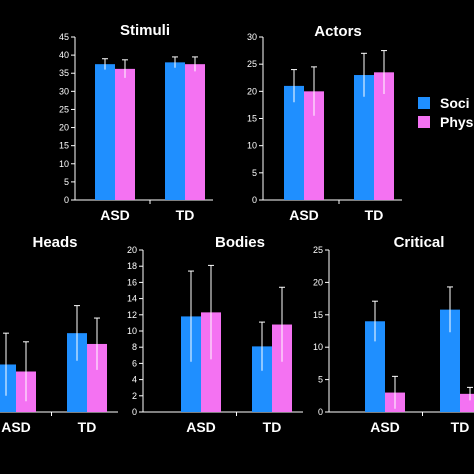 This screenshot has height=474, width=474. Describe the element at coordinates (211, 362) in the screenshot. I see `bar-bodies-asd-physical` at that location.